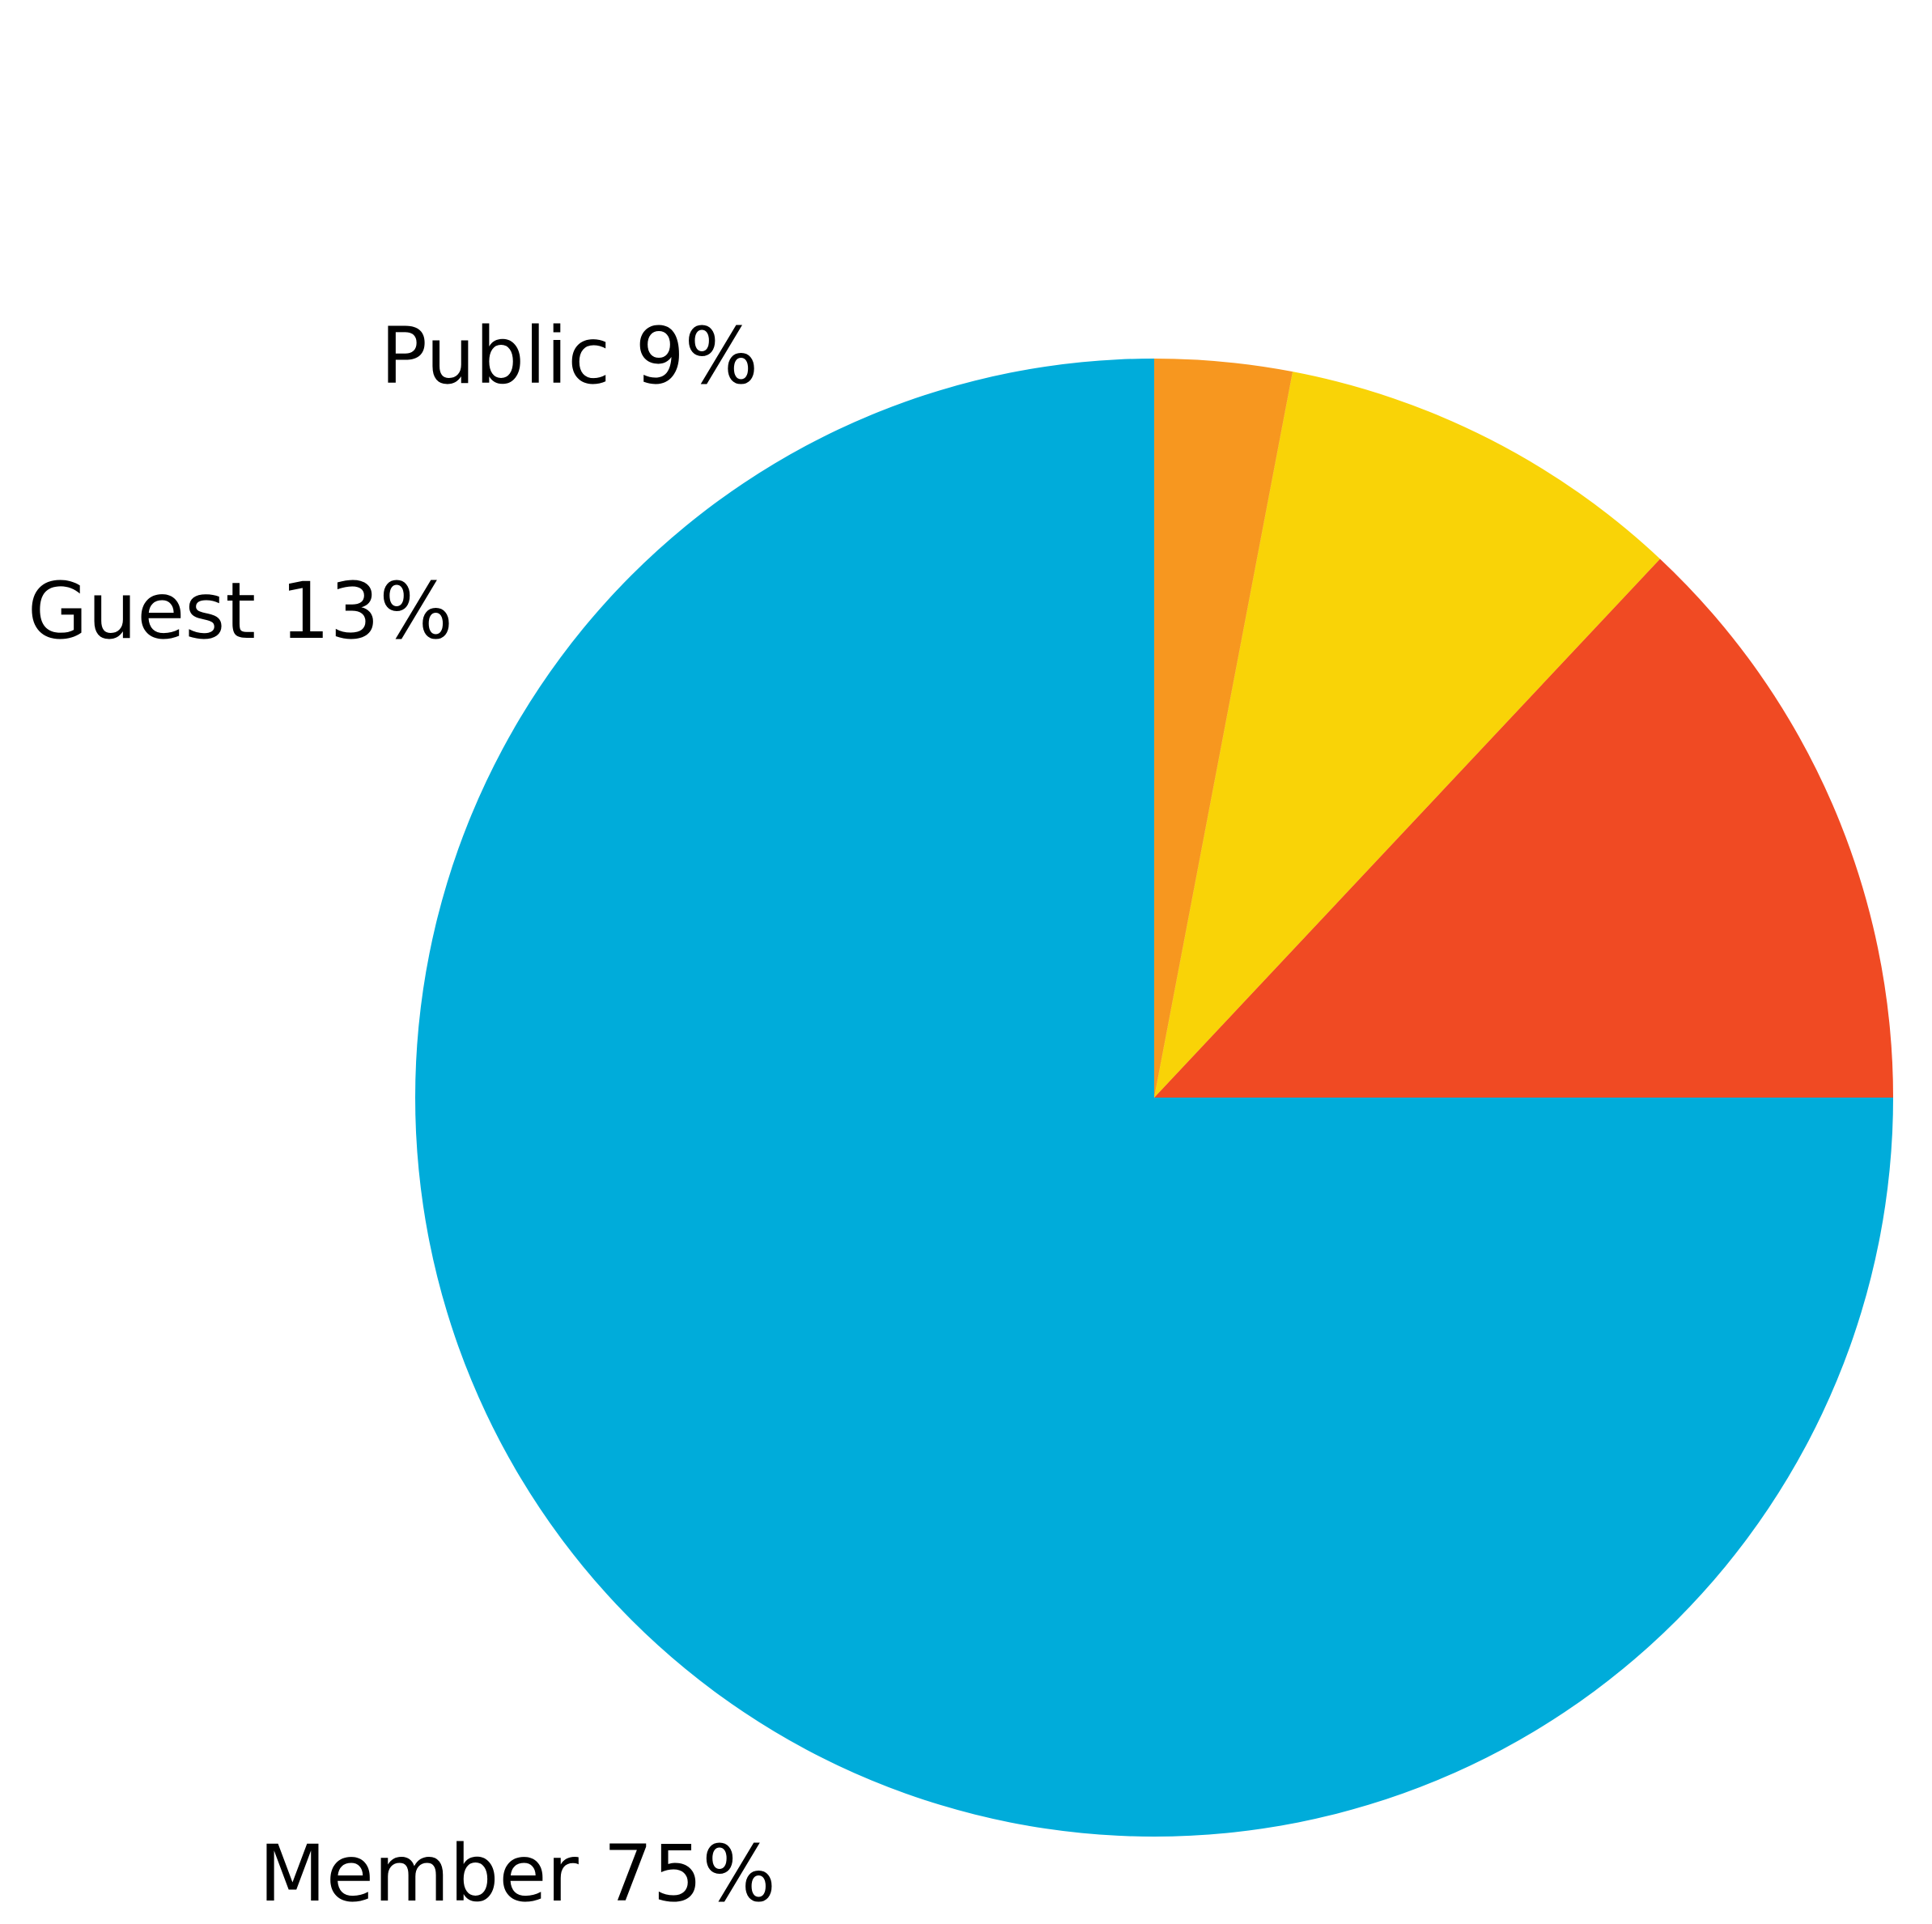 This screenshot has height=1924, width=1932. I want to click on slice-label-guest: Guest 13%, so click(240, 611).